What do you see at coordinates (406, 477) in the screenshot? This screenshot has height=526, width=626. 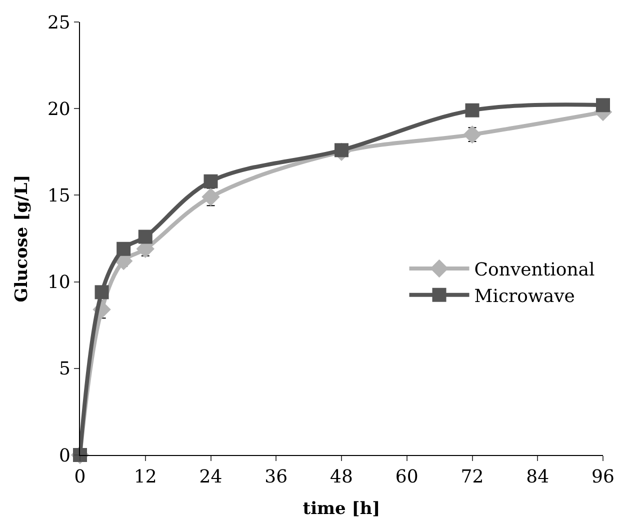 I see `x-tick-label: 60` at bounding box center [406, 477].